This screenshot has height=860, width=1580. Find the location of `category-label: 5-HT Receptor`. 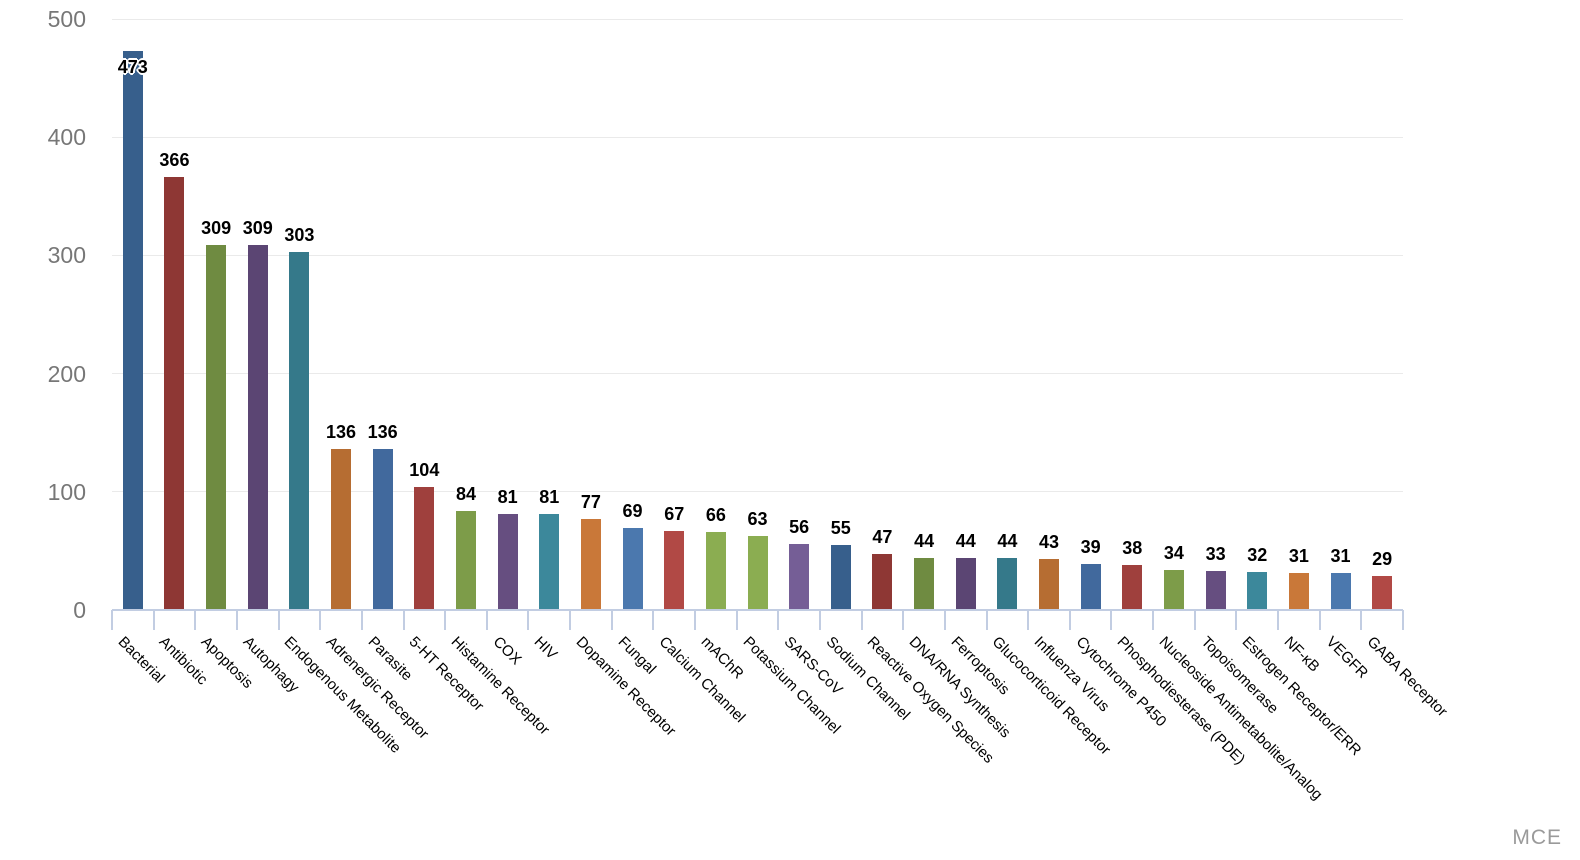

category-label: 5-HT Receptor is located at coordinates (447, 674).